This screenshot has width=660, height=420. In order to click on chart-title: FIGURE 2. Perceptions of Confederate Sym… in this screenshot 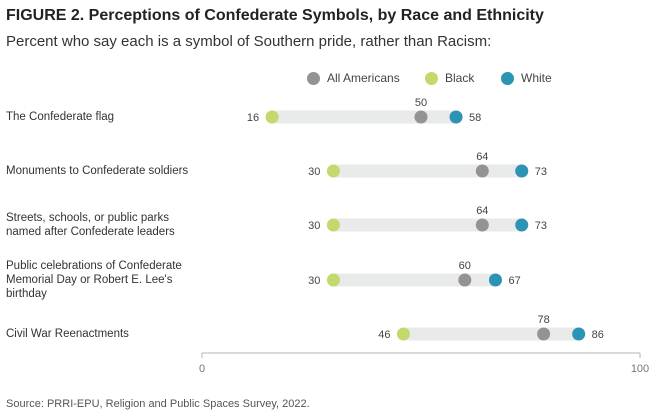, I will do `click(275, 15)`.